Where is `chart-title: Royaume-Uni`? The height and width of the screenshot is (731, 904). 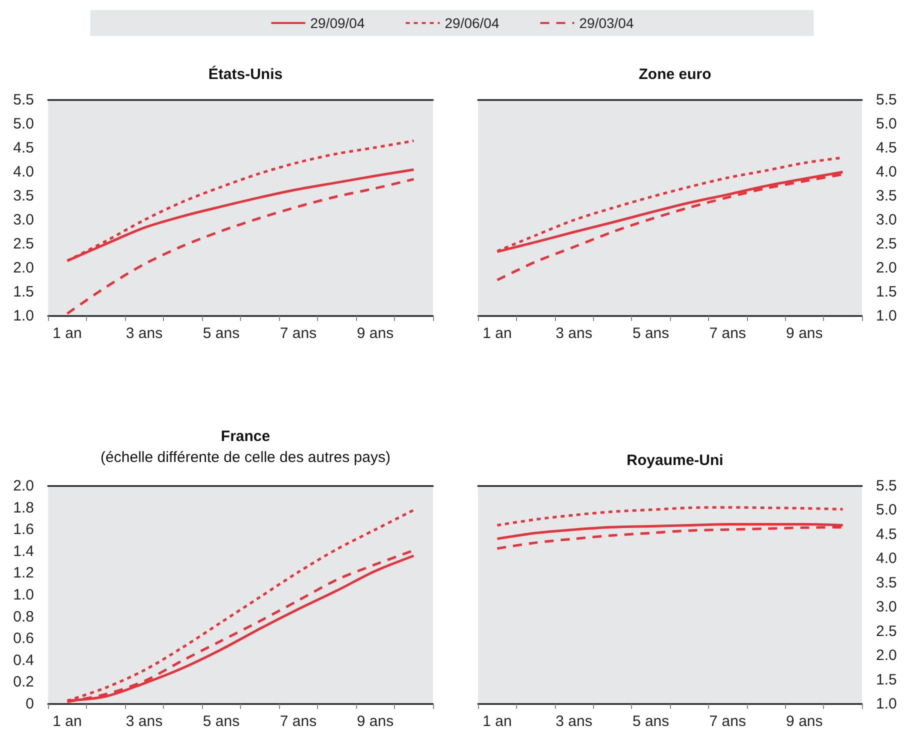 chart-title: Royaume-Uni is located at coordinates (675, 460).